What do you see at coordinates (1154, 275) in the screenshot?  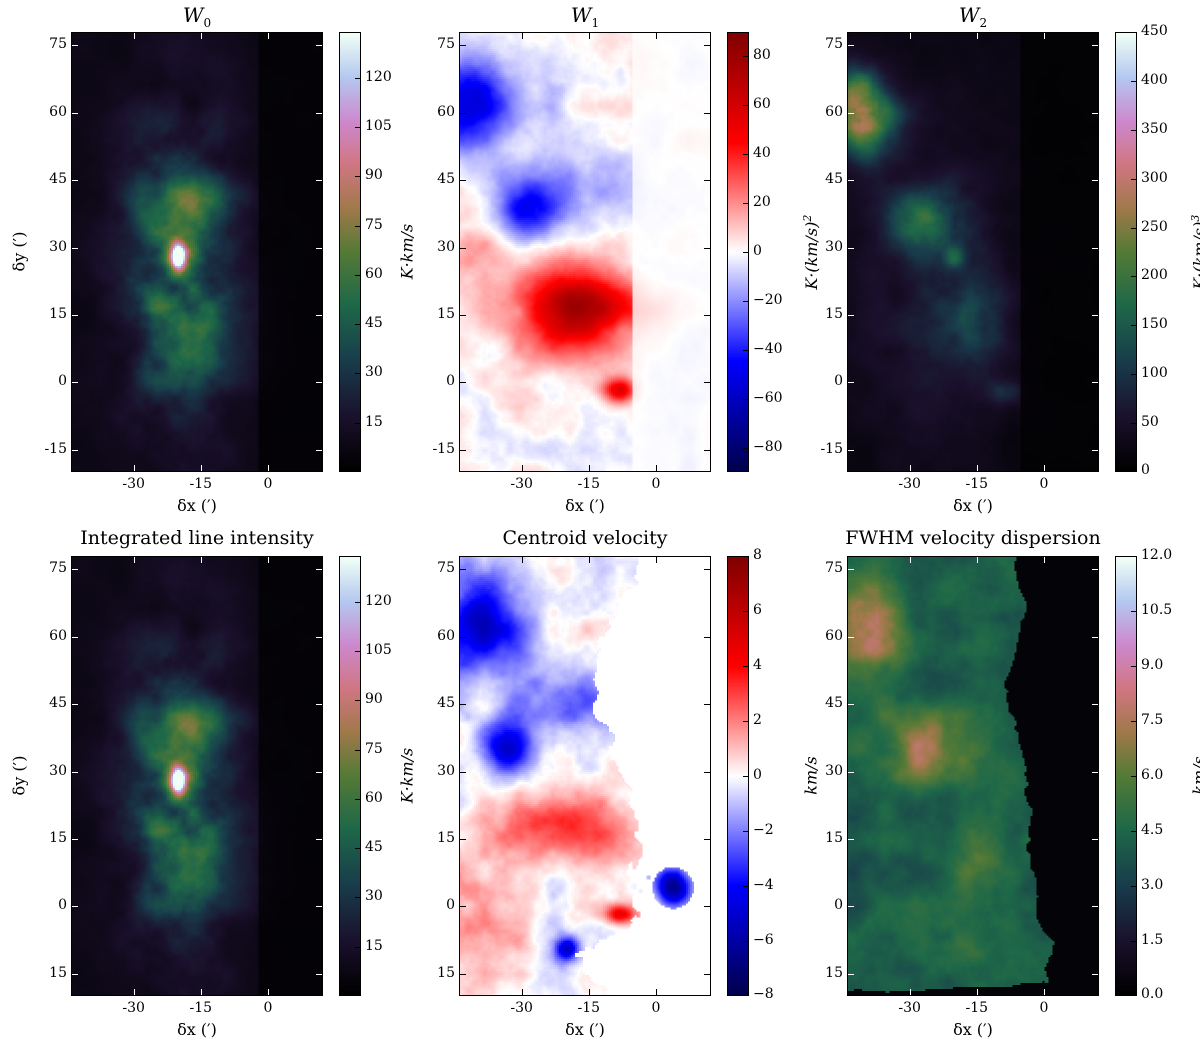 I see `colorbar-tick-label: 200` at bounding box center [1154, 275].